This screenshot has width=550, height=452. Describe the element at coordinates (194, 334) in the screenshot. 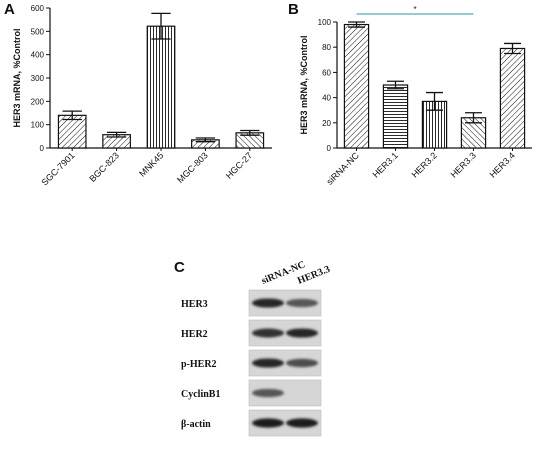

I see `blot-row-label: HER2` at that location.